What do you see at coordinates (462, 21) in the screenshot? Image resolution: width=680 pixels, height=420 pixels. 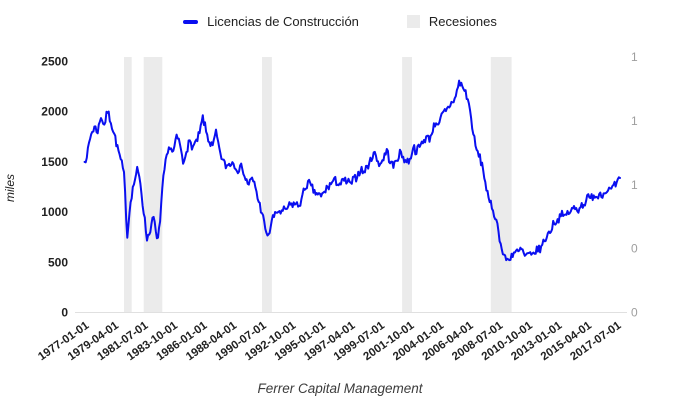 I see `legend-label-recesiones: Recesiones` at bounding box center [462, 21].